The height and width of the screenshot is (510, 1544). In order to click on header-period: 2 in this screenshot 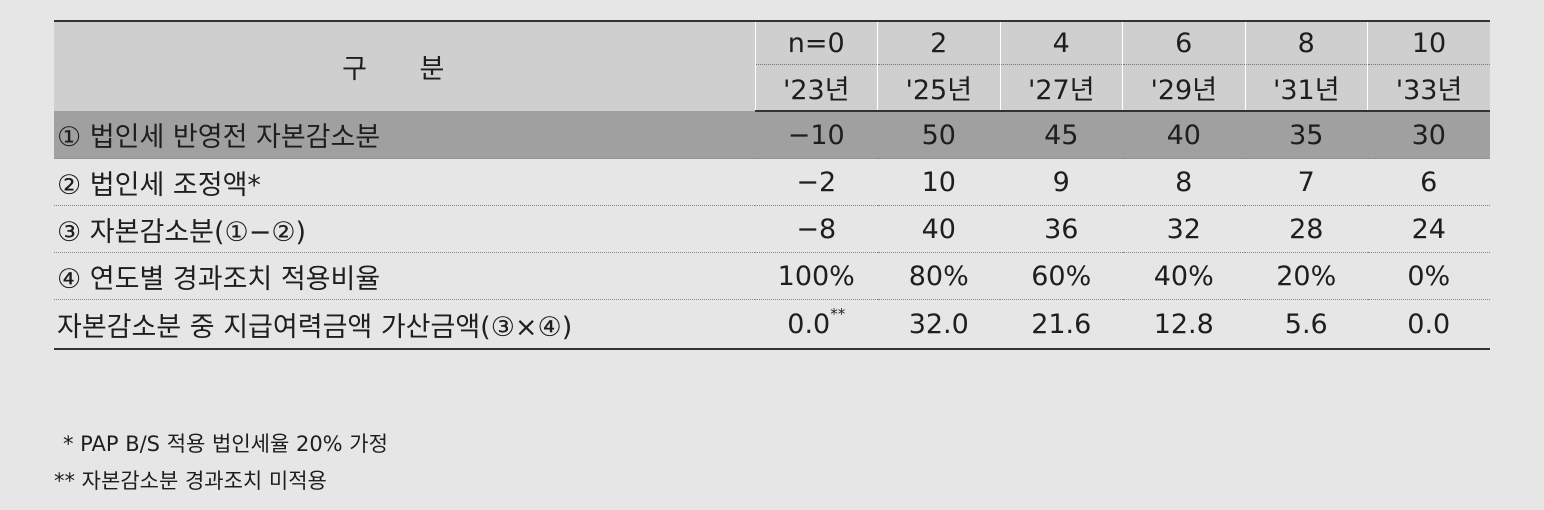, I will do `click(938, 42)`.